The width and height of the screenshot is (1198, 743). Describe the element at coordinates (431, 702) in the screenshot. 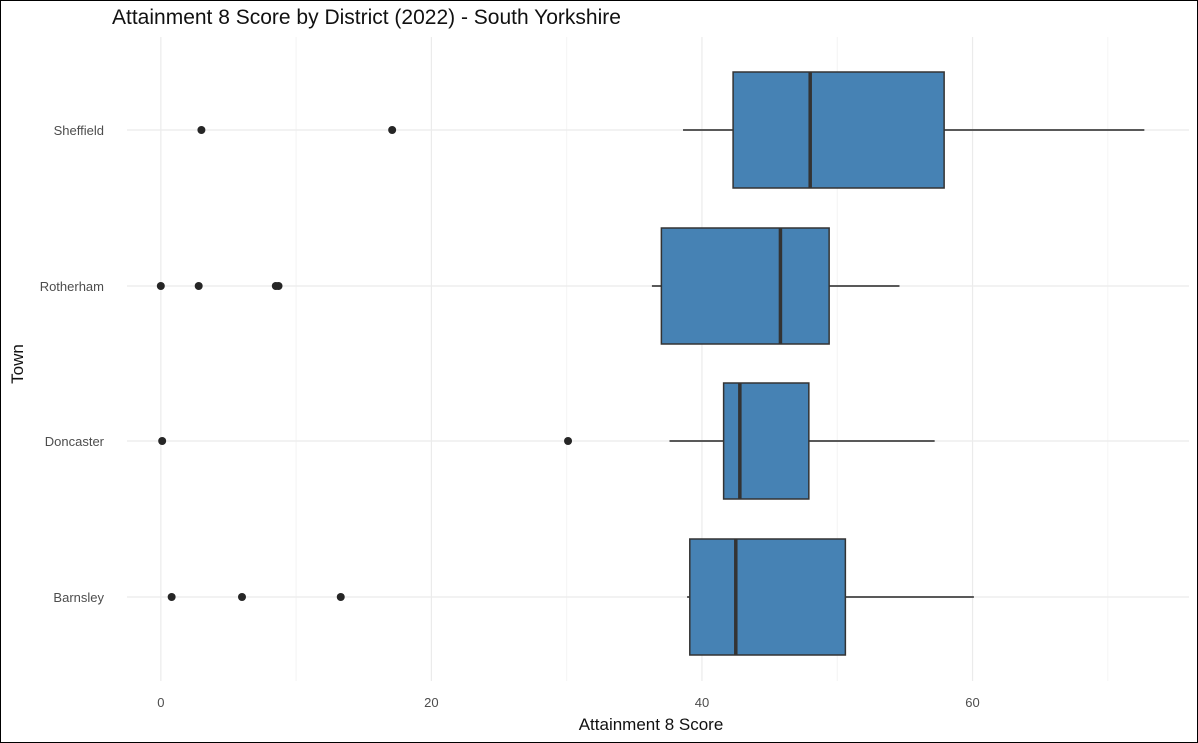

I see `x-tick-label: 20` at that location.